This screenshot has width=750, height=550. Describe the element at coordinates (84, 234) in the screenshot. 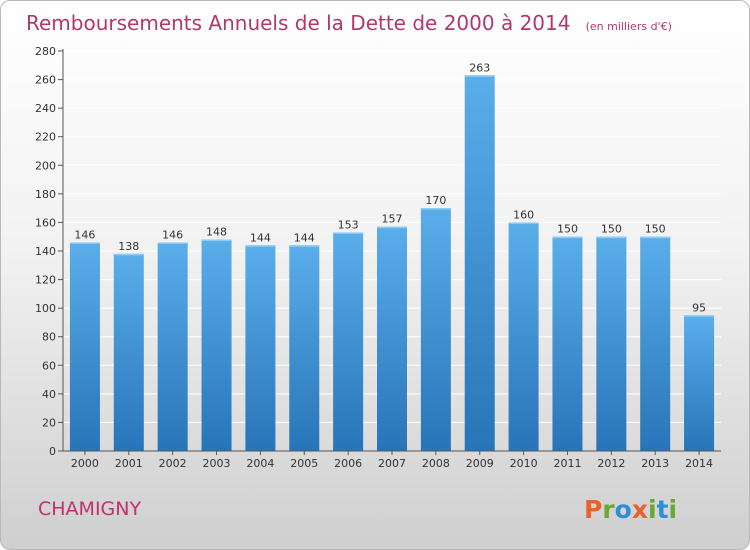

I see `value-label-2000: 146` at that location.